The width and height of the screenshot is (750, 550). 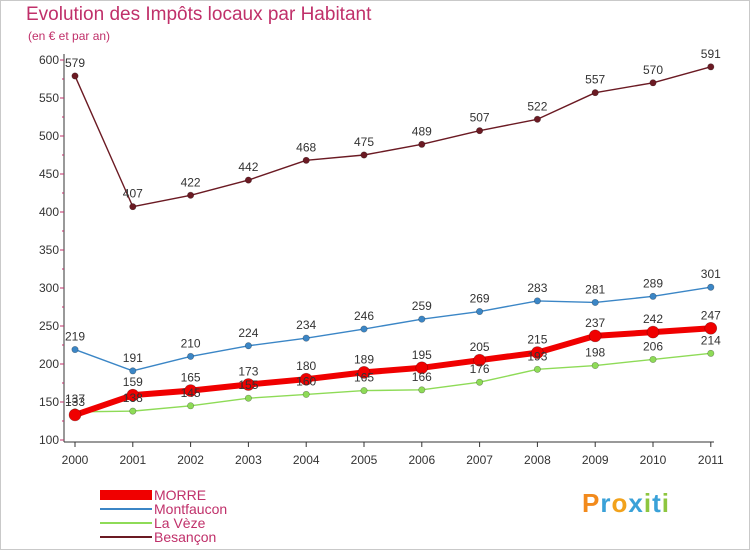 What do you see at coordinates (422, 355) in the screenshot?
I see `data-label-morre: 195` at bounding box center [422, 355].